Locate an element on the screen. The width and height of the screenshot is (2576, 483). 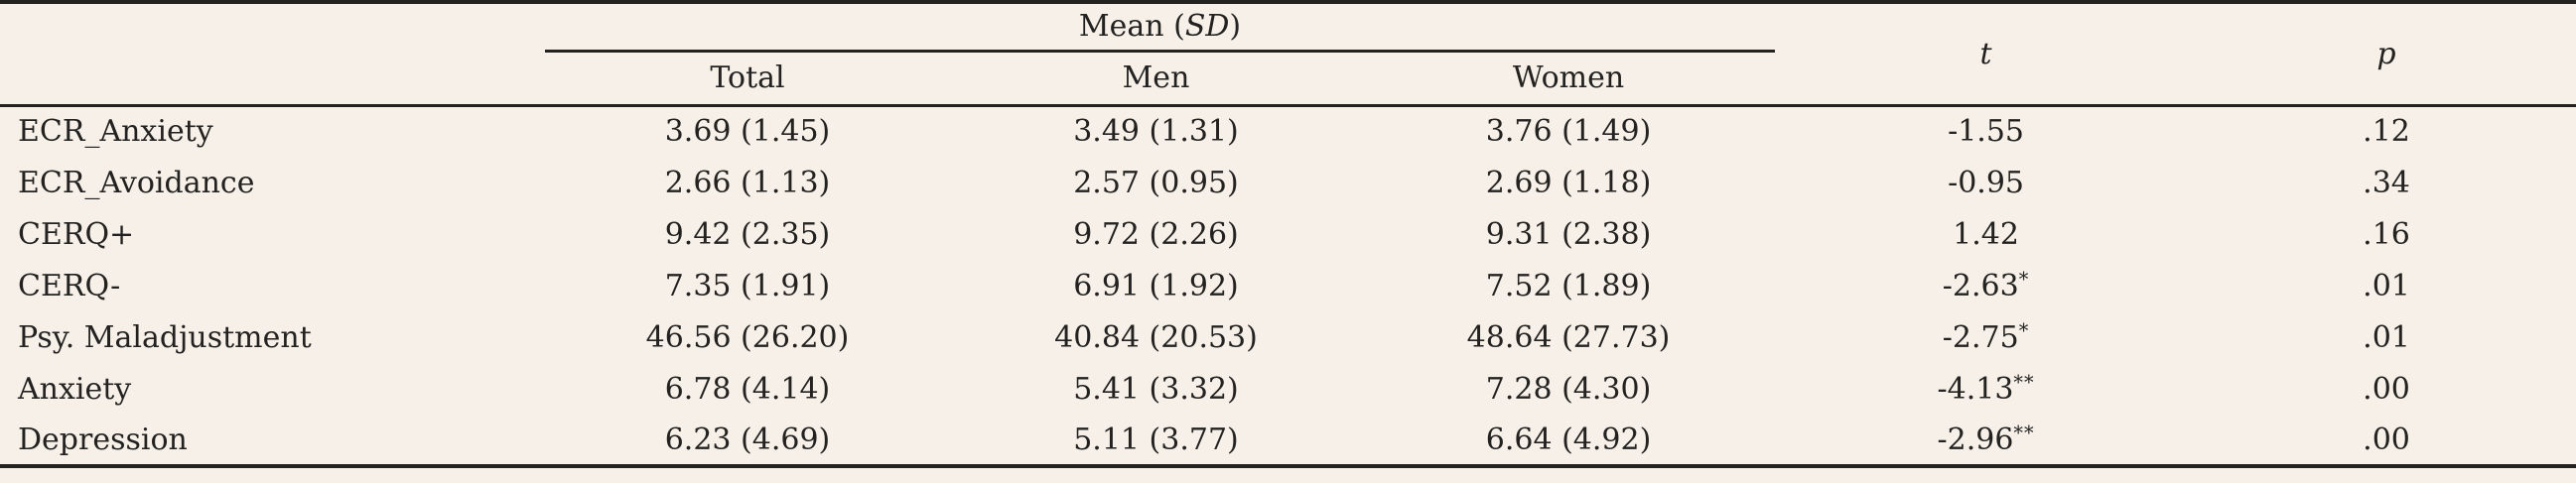
t-value: 1.42 is located at coordinates (1986, 234).